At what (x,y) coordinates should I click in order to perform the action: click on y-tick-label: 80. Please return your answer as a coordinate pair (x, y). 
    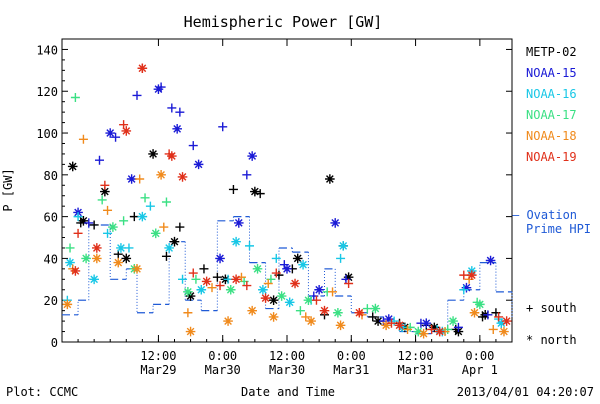
    Looking at the image, I should click on (51, 176).